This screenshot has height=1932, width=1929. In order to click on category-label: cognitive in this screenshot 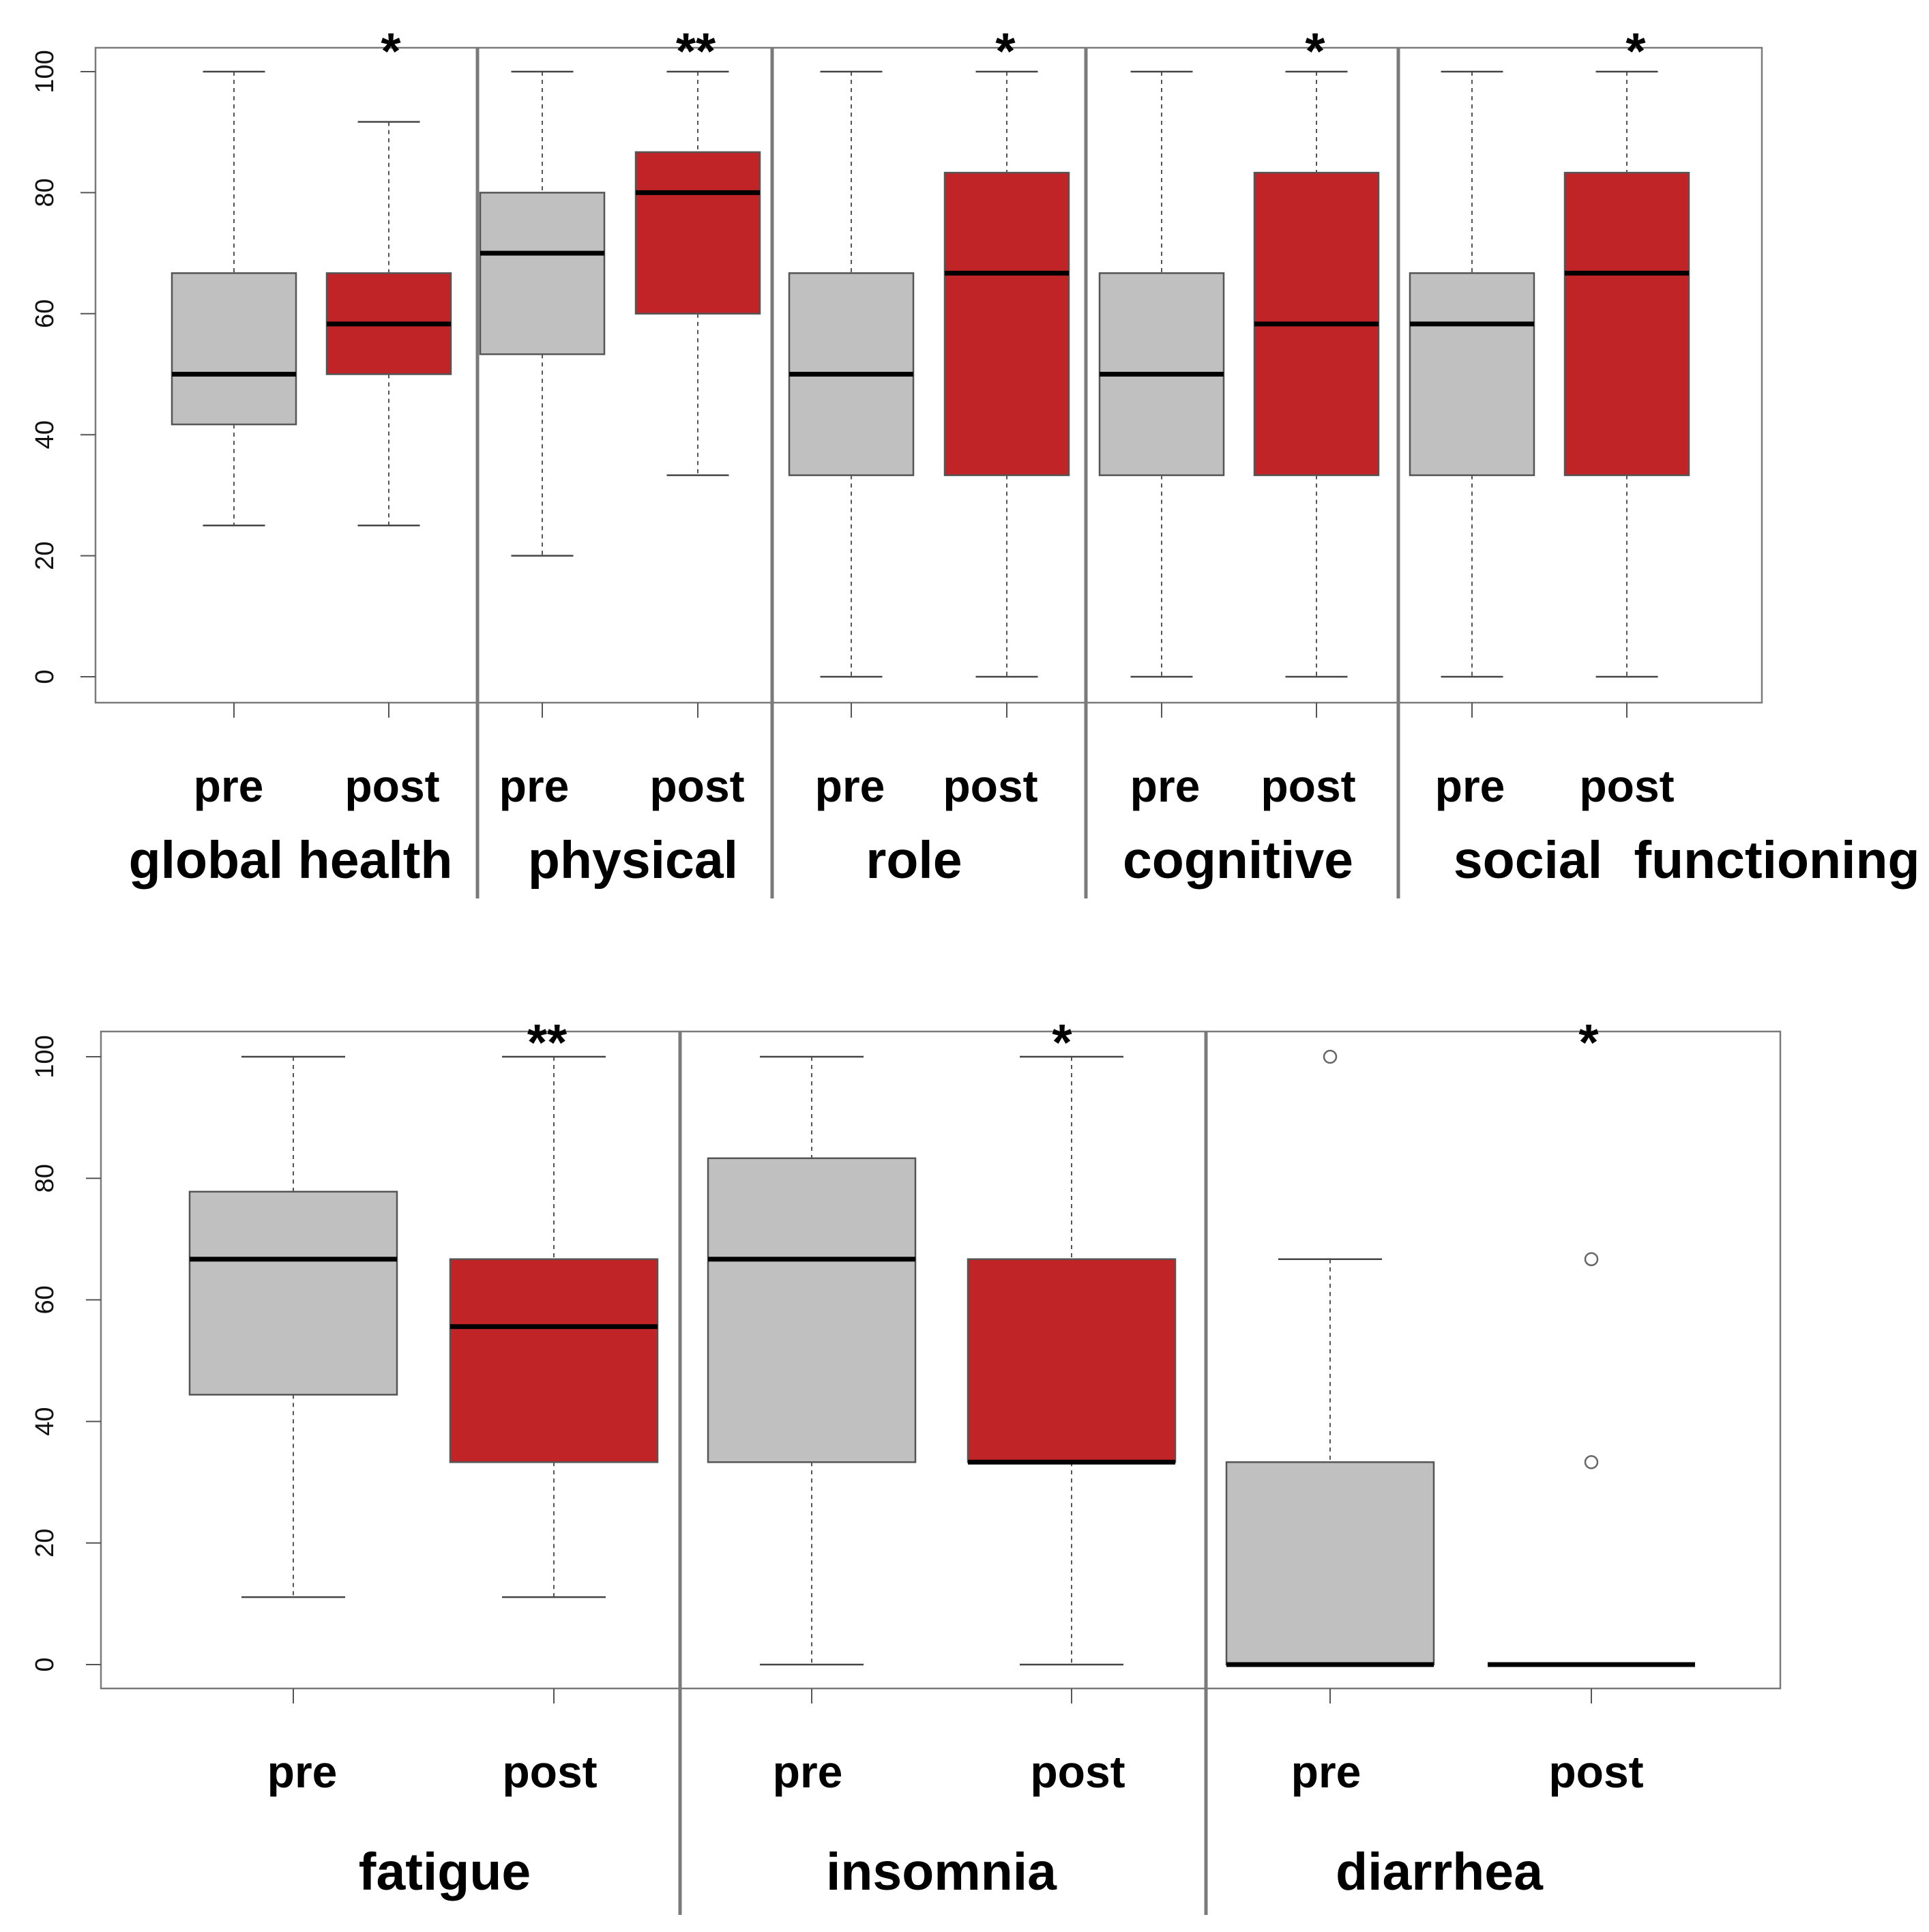, I will do `click(1238, 861)`.